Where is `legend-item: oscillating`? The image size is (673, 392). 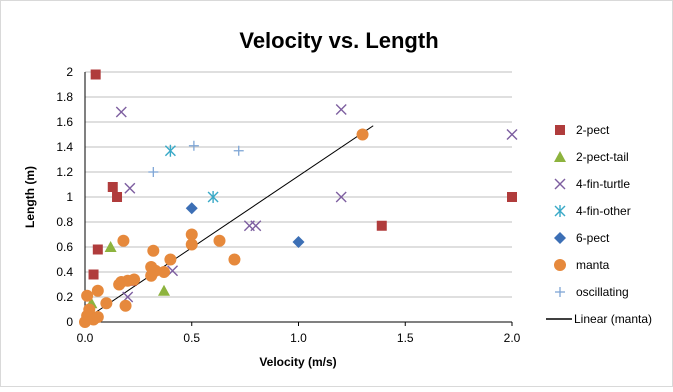 legend-item: oscillating is located at coordinates (592, 292).